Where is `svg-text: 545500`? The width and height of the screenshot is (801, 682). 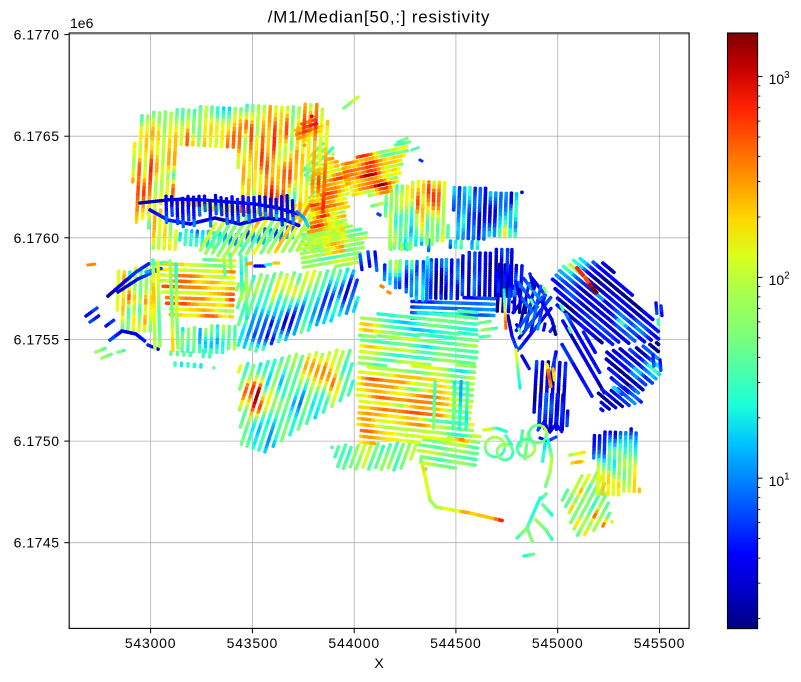 svg-text: 545500 is located at coordinates (660, 643).